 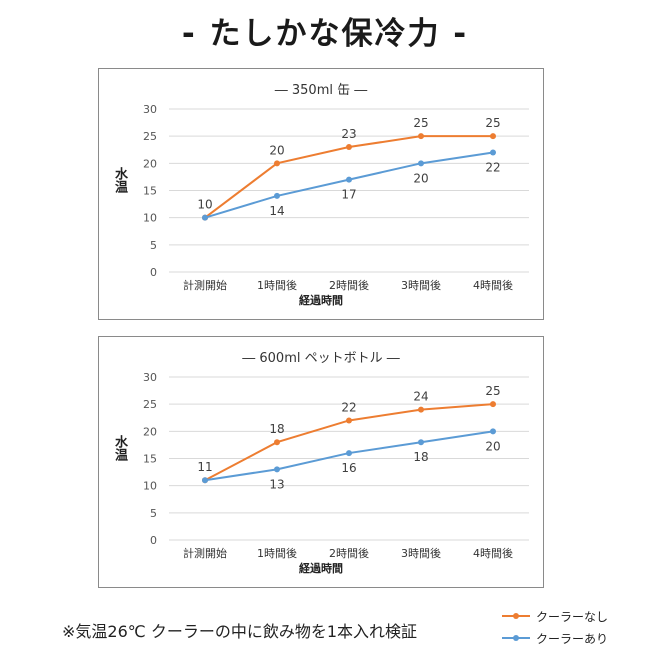 What do you see at coordinates (276, 211) in the screenshot?
I see `data-label: 14` at bounding box center [276, 211].